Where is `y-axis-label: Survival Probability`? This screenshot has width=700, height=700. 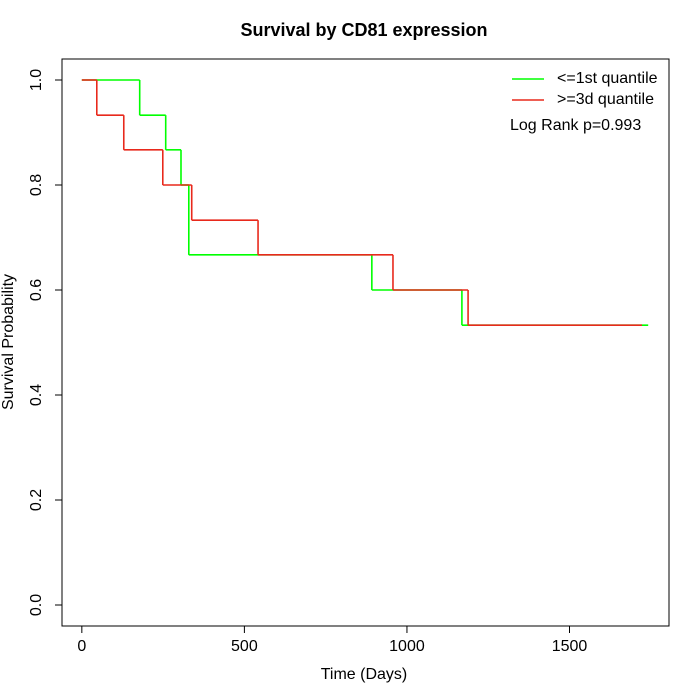 y-axis-label: Survival Probability is located at coordinates (8, 342).